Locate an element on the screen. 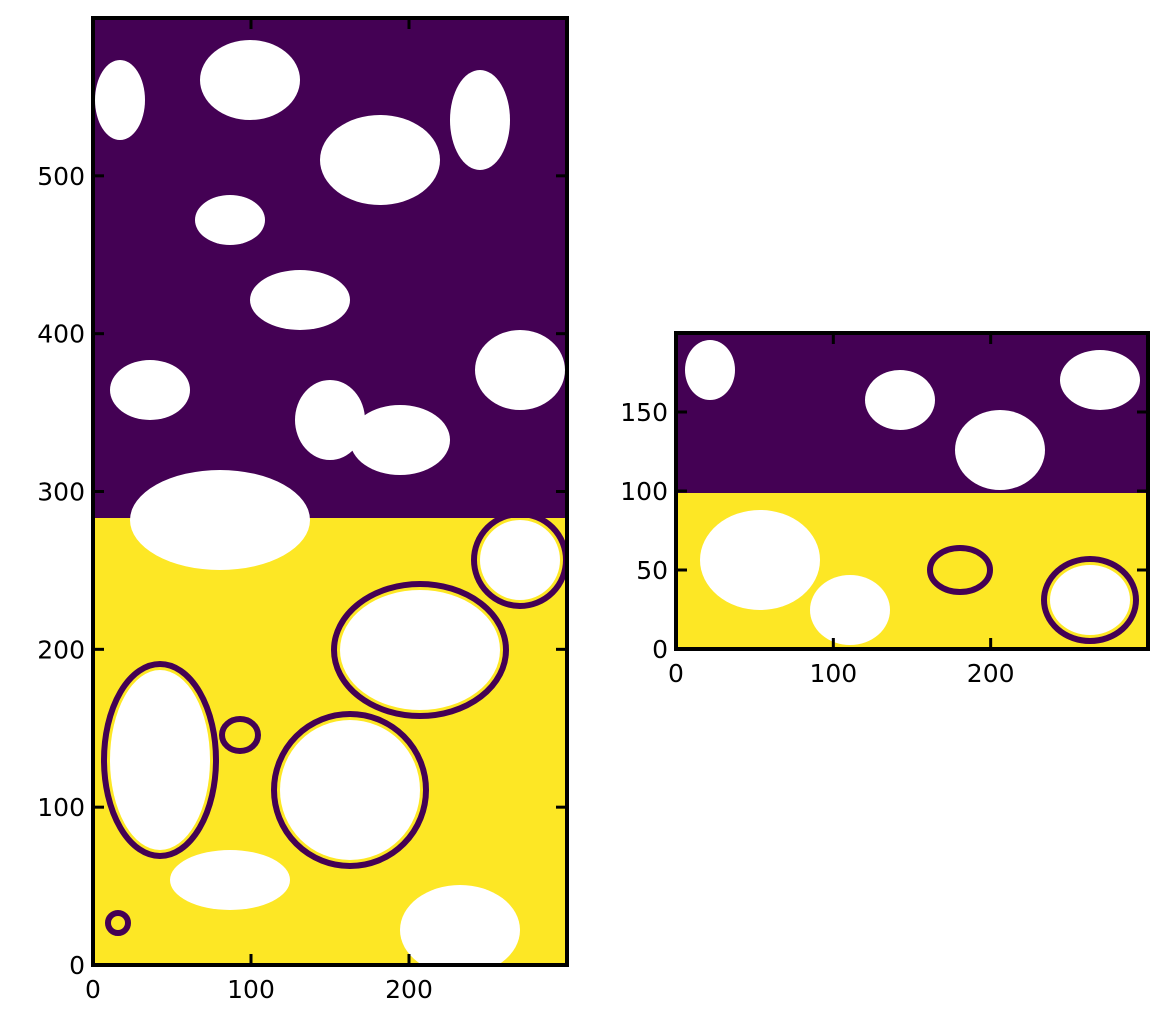 This screenshot has height=1031, width=1167. y-tick-label: 50 is located at coordinates (652, 570).